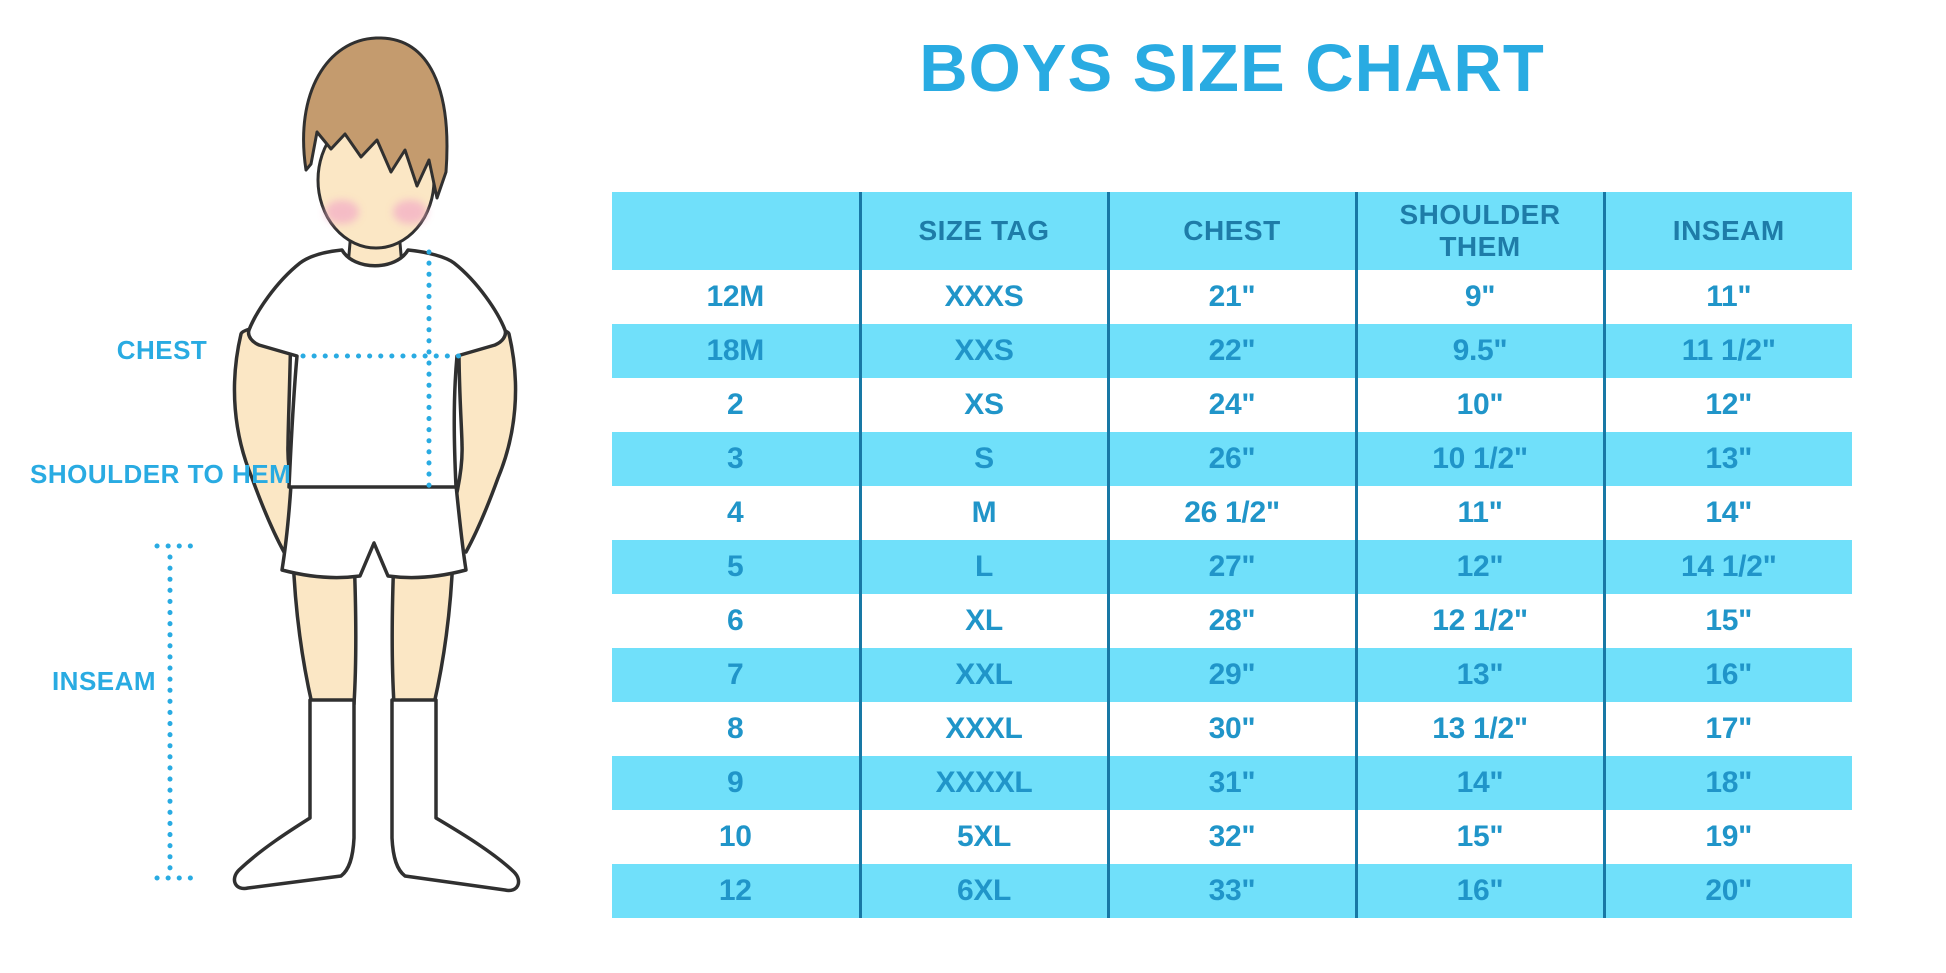 The width and height of the screenshot is (1946, 973). Describe the element at coordinates (735, 404) in the screenshot. I see `size-cell: 2` at that location.